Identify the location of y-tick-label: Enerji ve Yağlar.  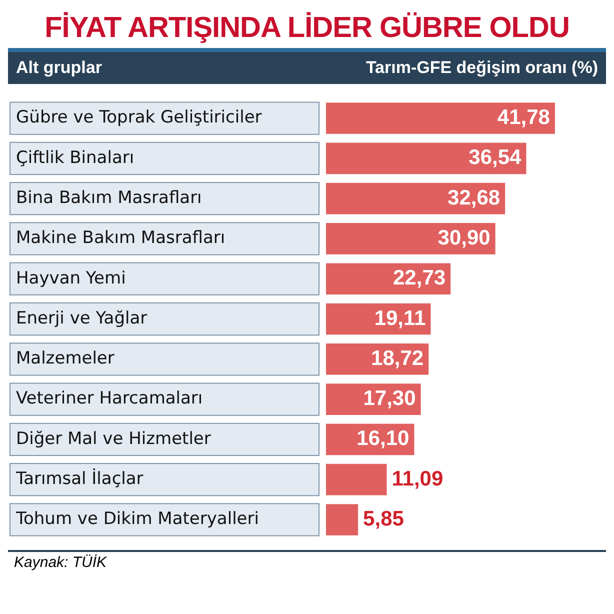
(82, 318).